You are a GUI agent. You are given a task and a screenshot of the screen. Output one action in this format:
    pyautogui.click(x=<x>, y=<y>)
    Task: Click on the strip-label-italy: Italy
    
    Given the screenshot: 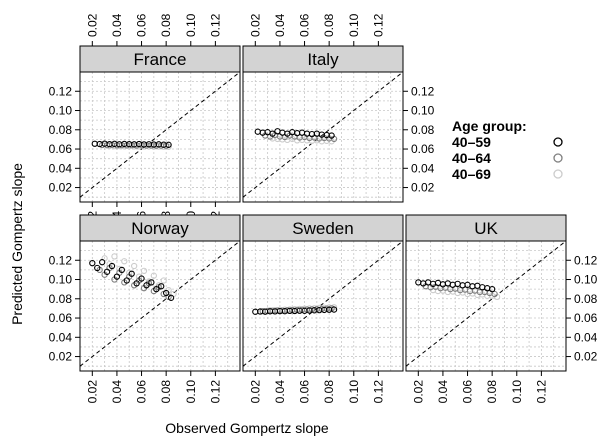 What is the action you would take?
    pyautogui.click(x=323, y=59)
    